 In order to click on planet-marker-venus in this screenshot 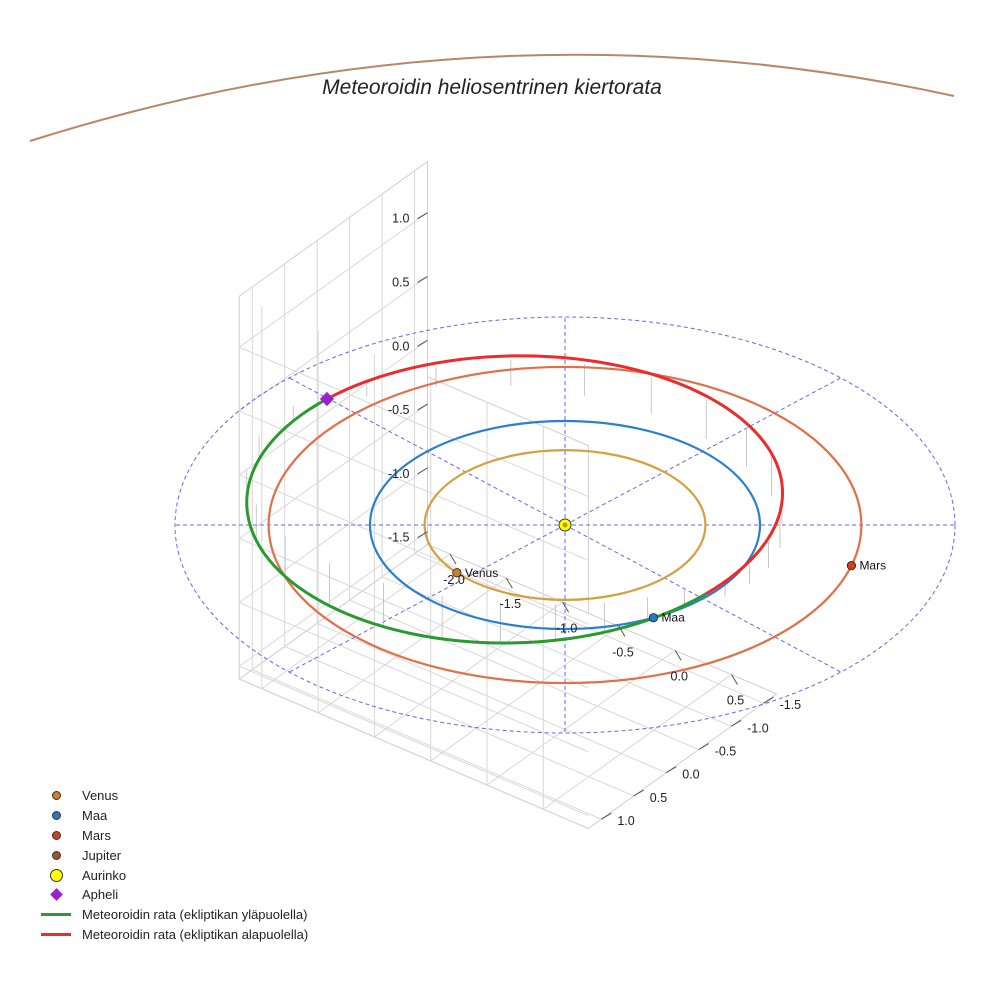, I will do `click(457, 573)`.